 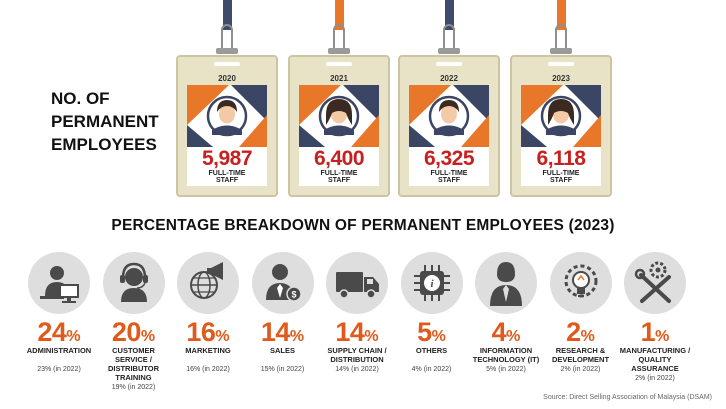 I want to click on percentage-value: 24, so click(x=52, y=332).